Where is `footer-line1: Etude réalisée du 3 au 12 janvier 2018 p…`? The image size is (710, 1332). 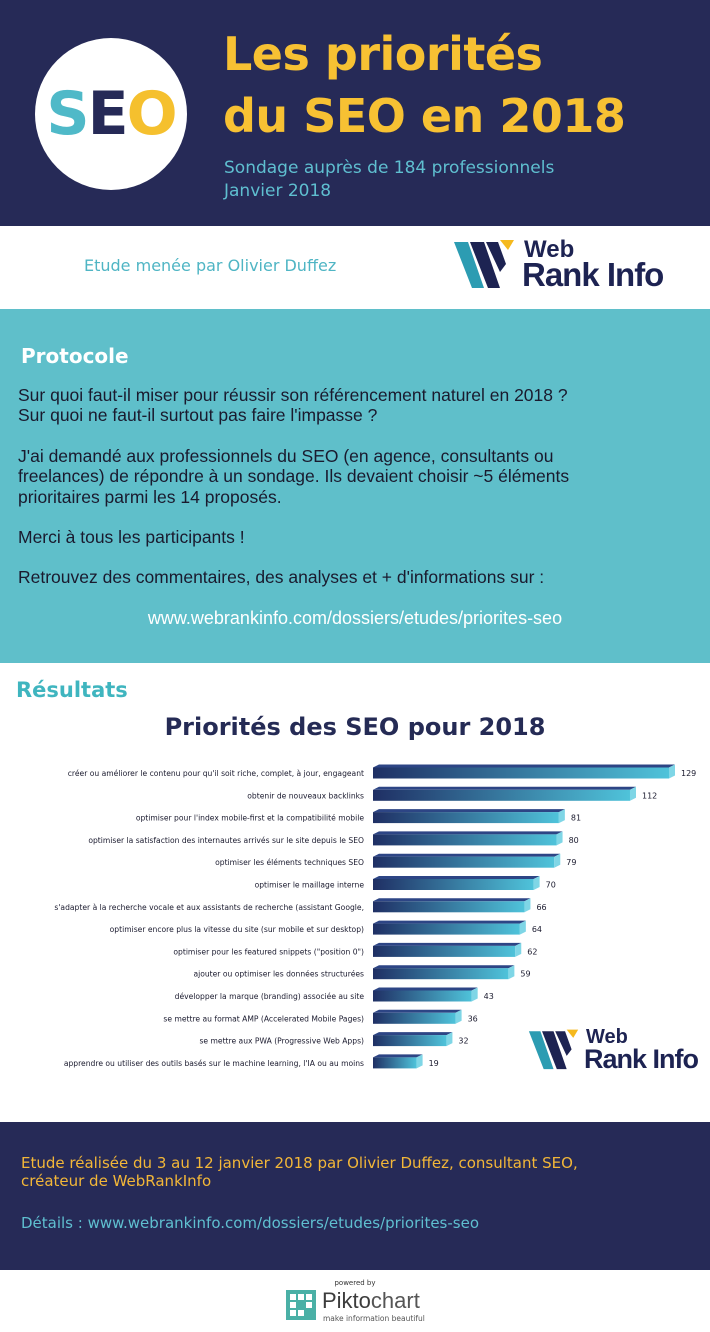
footer-line1: Etude réalisée du 3 au 12 janvier 2018 p… is located at coordinates (299, 1163).